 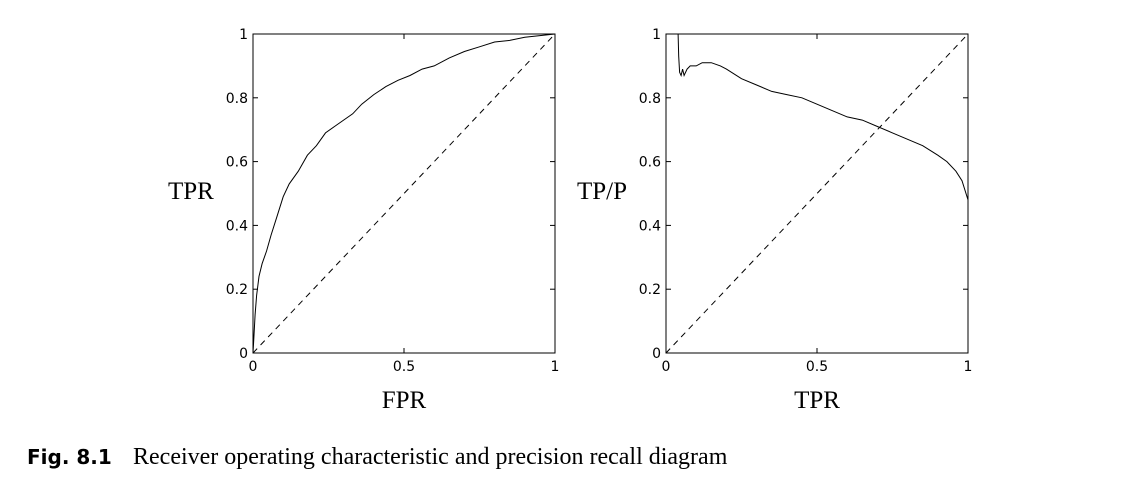 I want to click on roc-xtick-label: 1, so click(x=555, y=367).